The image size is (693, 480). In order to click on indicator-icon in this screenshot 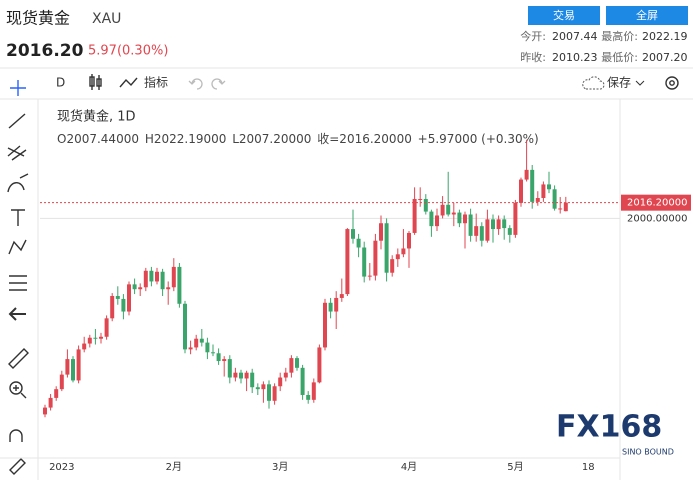, I will do `click(128, 82)`.